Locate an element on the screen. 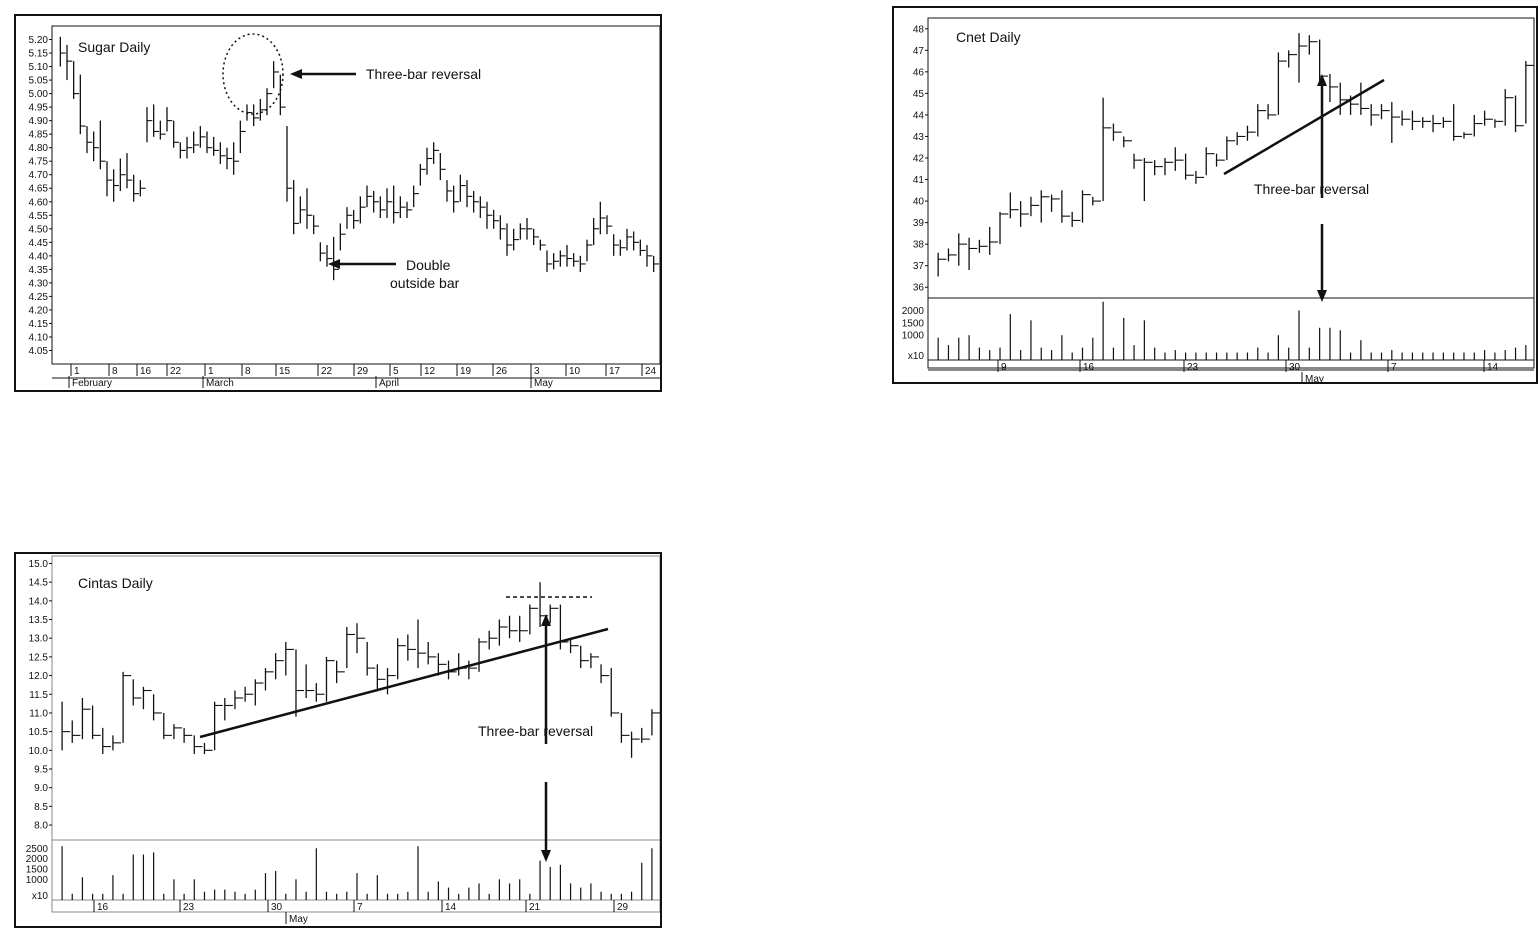 The height and width of the screenshot is (936, 1540). y-tick-label: 4.35 is located at coordinates (39, 270).